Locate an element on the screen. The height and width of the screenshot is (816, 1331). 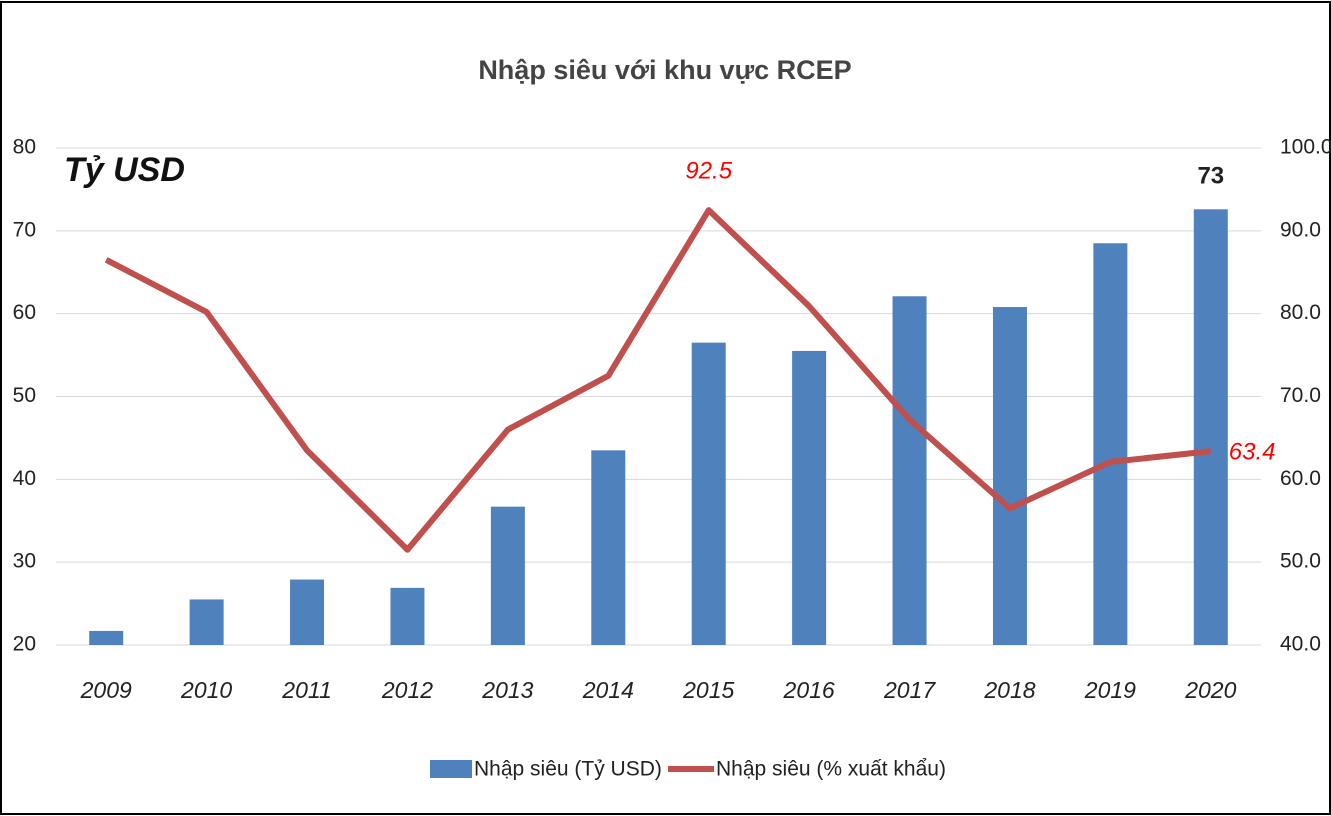
y2-tick-label: 60.0 is located at coordinates (1300, 478).